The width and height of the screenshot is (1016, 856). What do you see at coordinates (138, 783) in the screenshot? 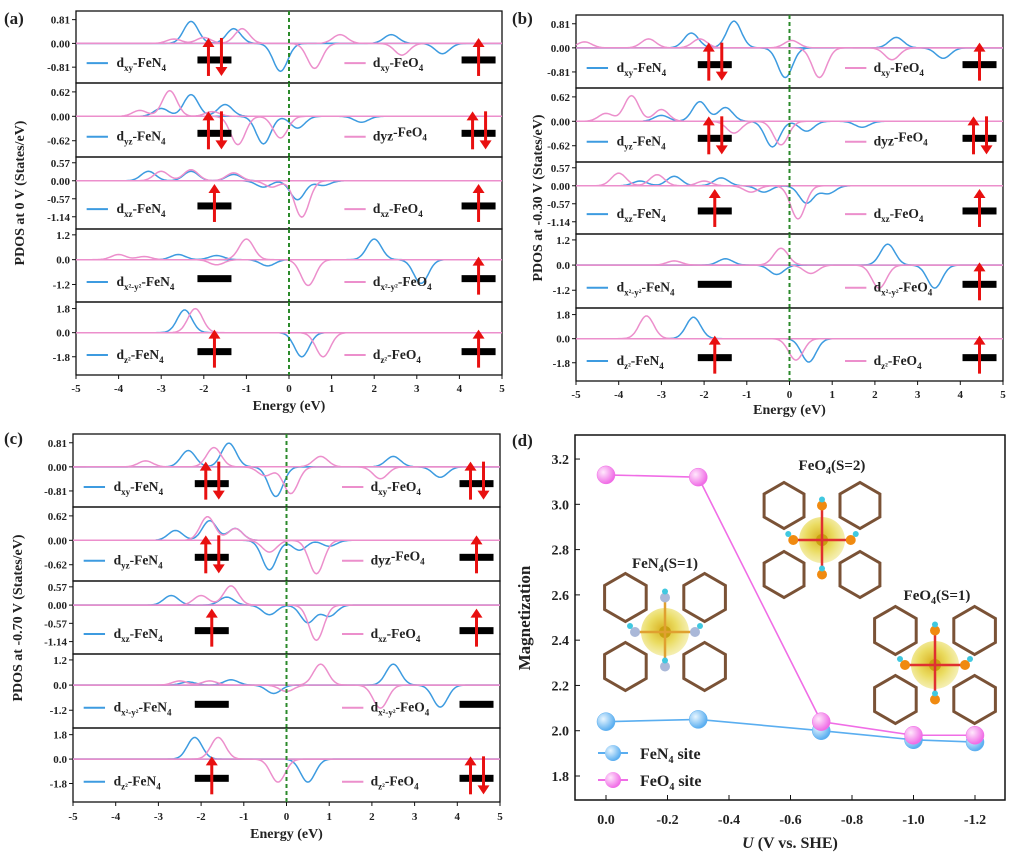
I see `legend-label-FeN4: dz²-FeN4` at bounding box center [138, 783].